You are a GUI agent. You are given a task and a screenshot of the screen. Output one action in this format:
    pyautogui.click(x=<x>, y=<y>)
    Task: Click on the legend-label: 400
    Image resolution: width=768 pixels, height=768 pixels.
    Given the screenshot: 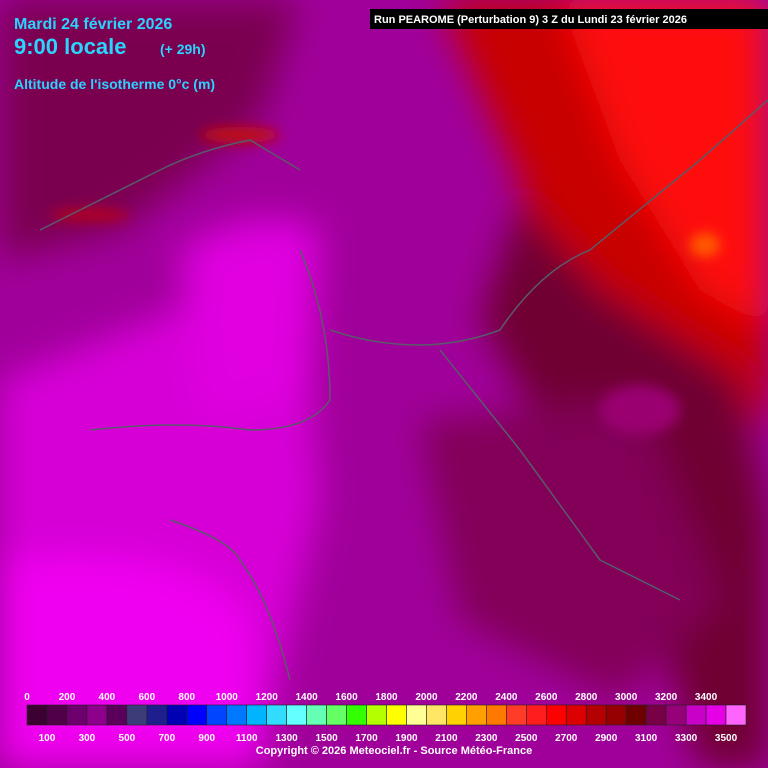 What is the action you would take?
    pyautogui.click(x=107, y=697)
    